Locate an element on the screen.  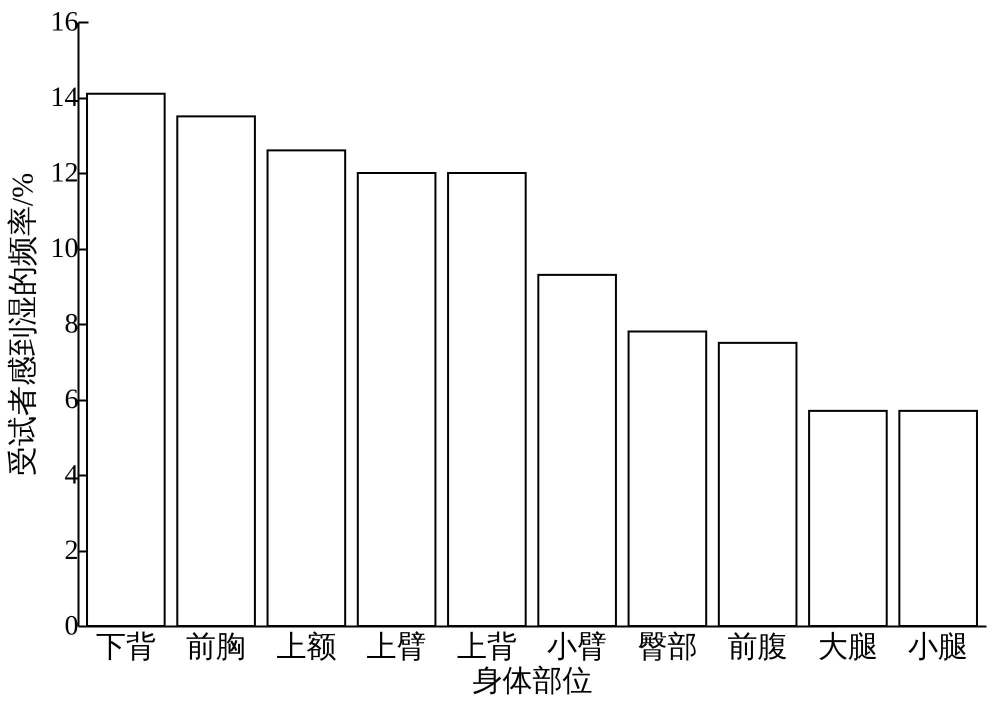
x-tick-label: 上额 is located at coordinates (306, 647).